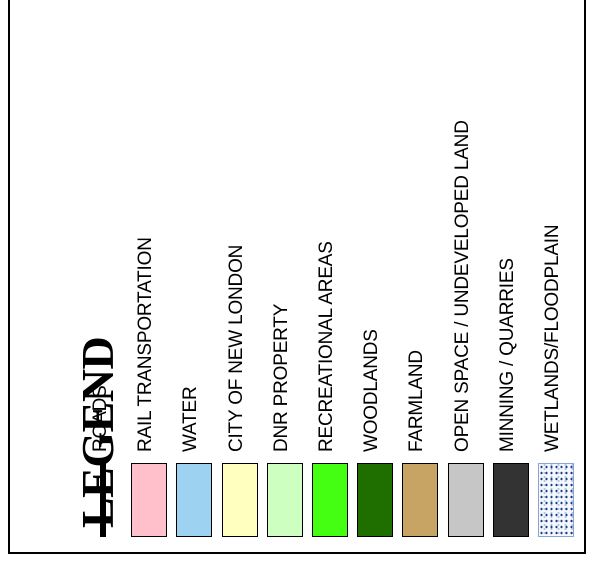  What do you see at coordinates (196, 285) in the screenshot?
I see `legend-item-2: WATER` at bounding box center [196, 285].